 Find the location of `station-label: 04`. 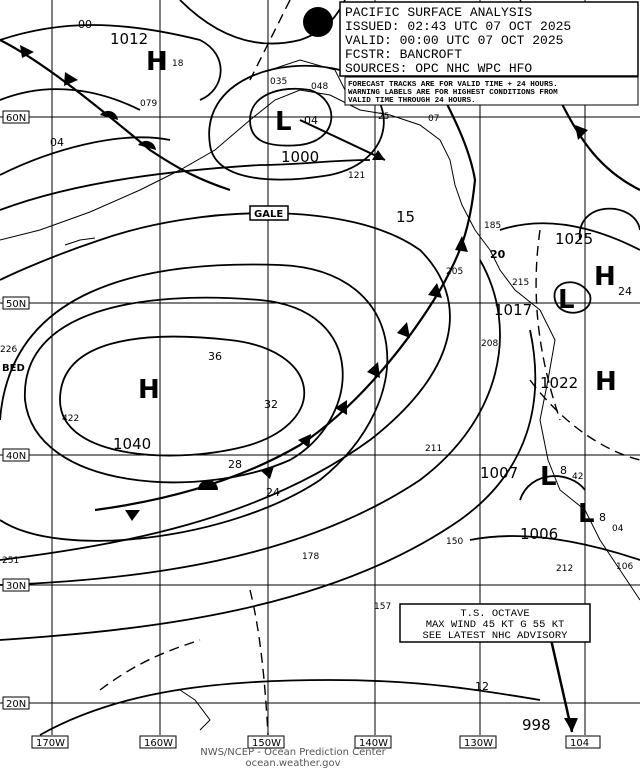

station-label: 04 is located at coordinates (618, 529).